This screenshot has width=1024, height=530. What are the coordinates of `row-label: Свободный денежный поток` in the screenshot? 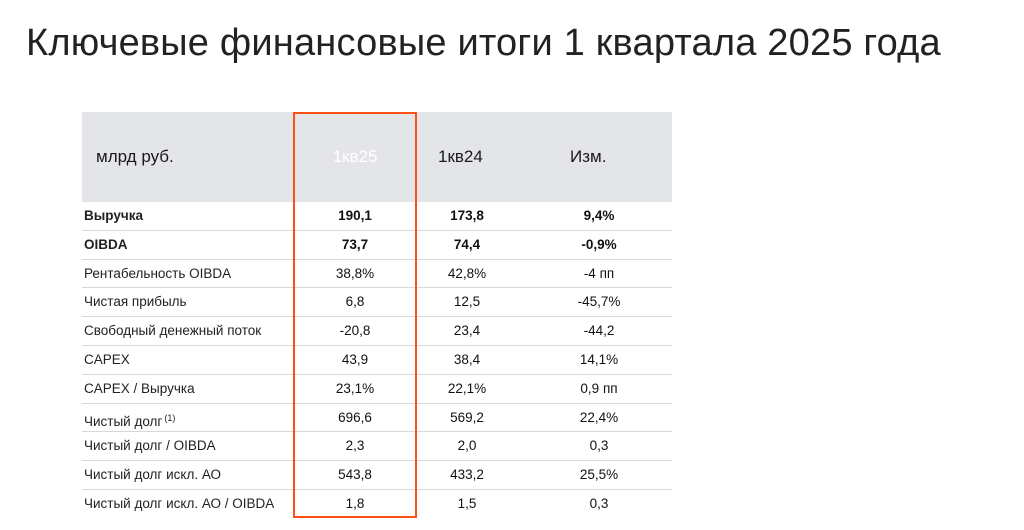 It's located at (172, 331).